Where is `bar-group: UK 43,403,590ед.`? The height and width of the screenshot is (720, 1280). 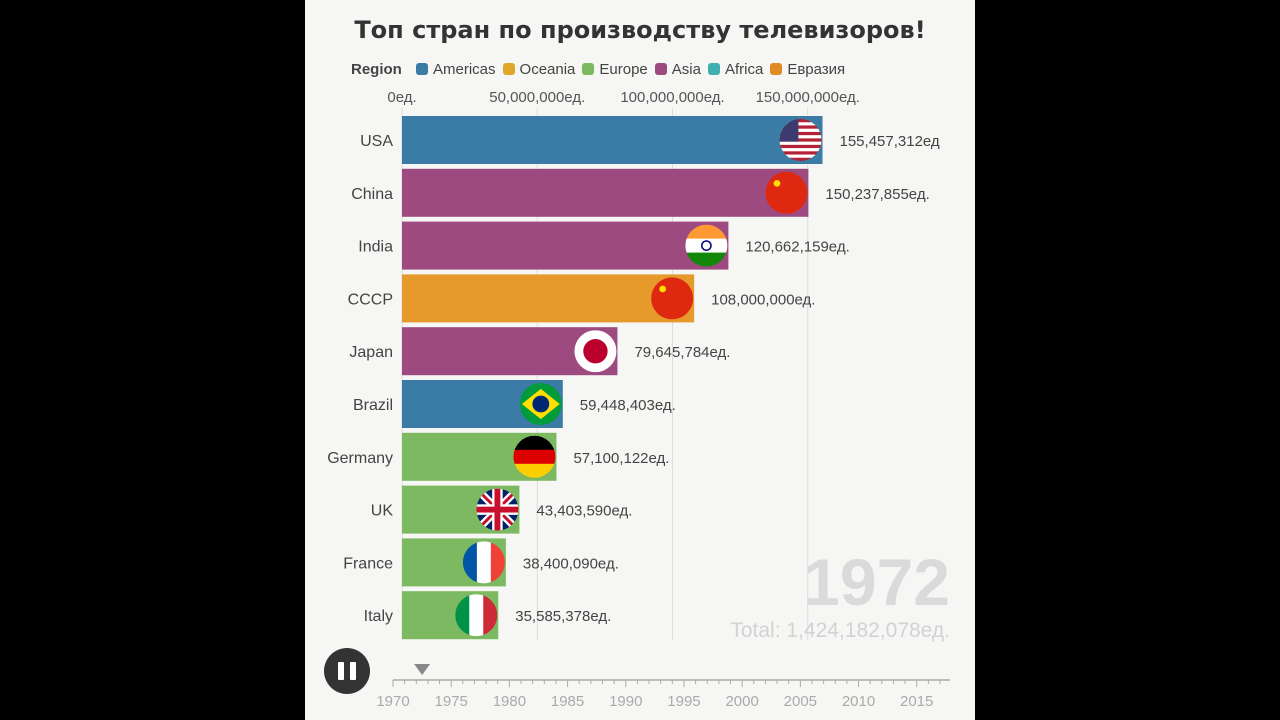
bar-group: UK 43,403,590ед. is located at coordinates (501, 509).